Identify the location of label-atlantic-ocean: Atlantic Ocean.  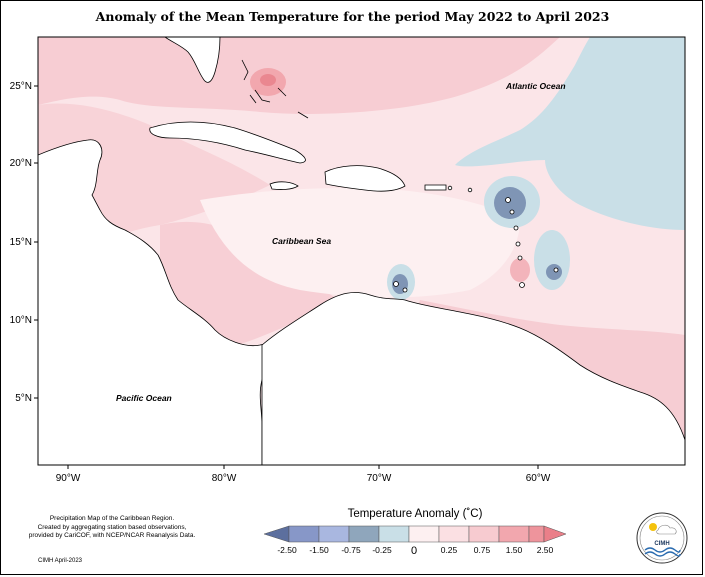
(535, 86).